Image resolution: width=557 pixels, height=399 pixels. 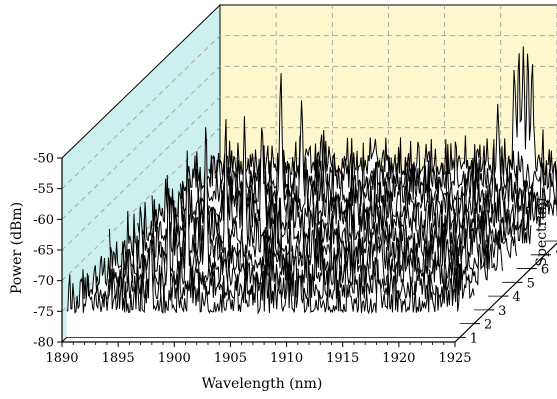 I want to click on y-tick-labels: -80 -75 -70 -65 -60 -55 -50, so click(x=43, y=251).